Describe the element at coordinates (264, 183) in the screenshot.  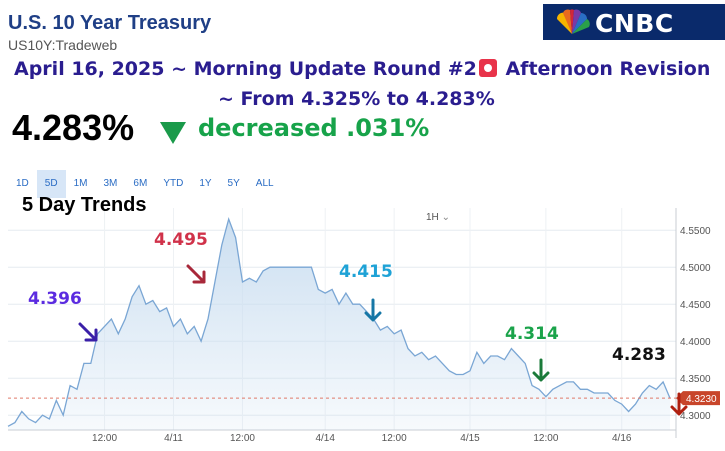
I see `range-button-all: ALL` at that location.